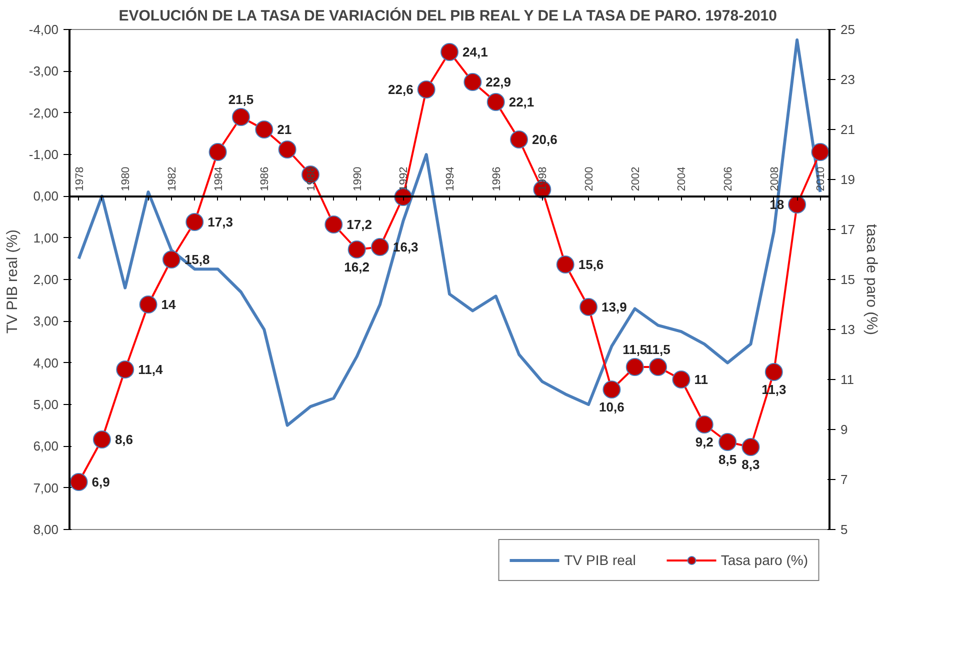 The height and width of the screenshot is (647, 975). What do you see at coordinates (197, 259) in the screenshot?
I see `data-label: 15,8` at bounding box center [197, 259].